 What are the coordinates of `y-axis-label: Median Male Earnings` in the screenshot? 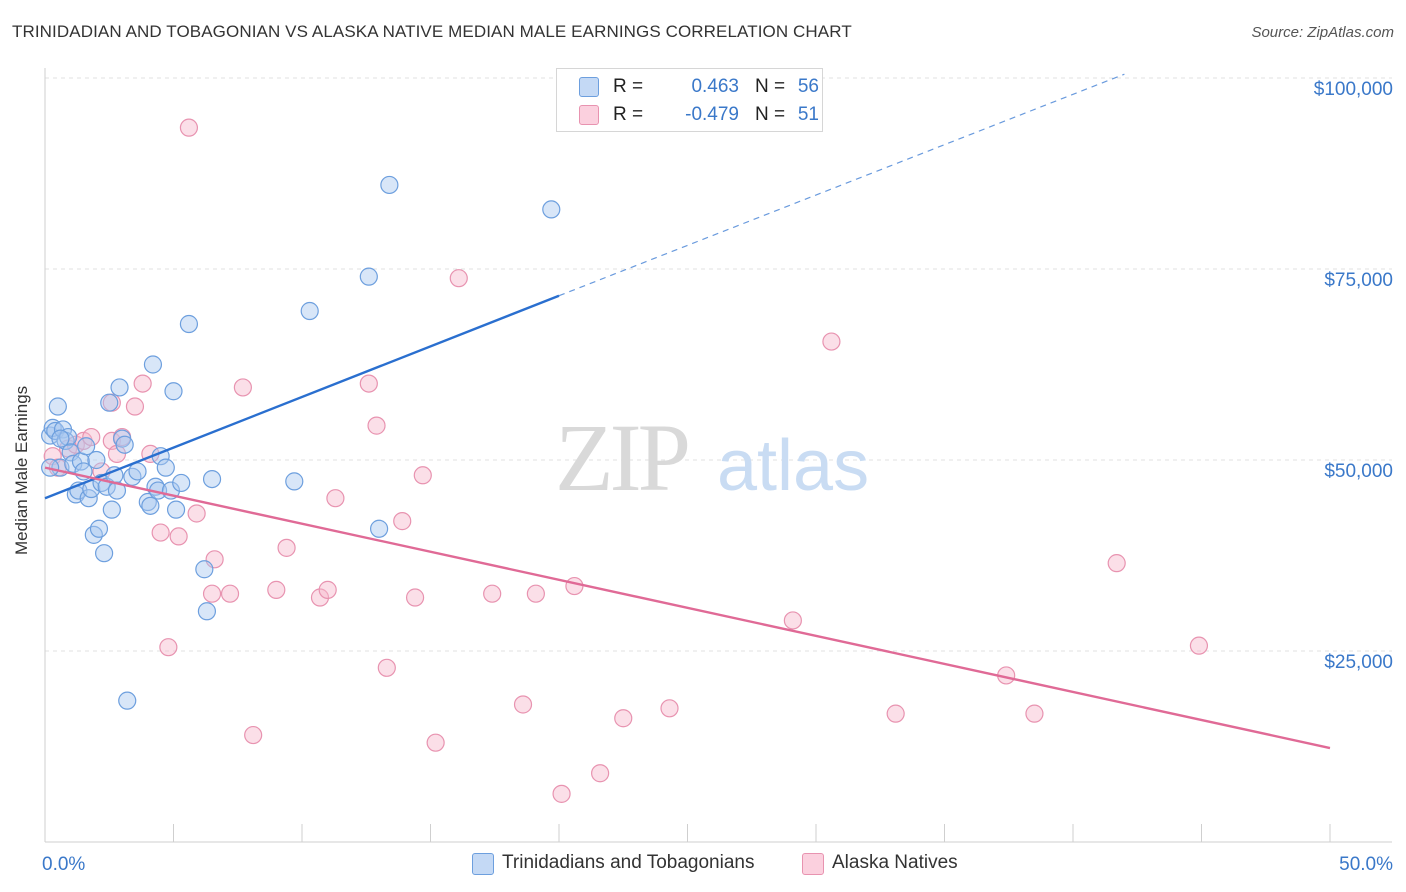 It's located at (21, 470).